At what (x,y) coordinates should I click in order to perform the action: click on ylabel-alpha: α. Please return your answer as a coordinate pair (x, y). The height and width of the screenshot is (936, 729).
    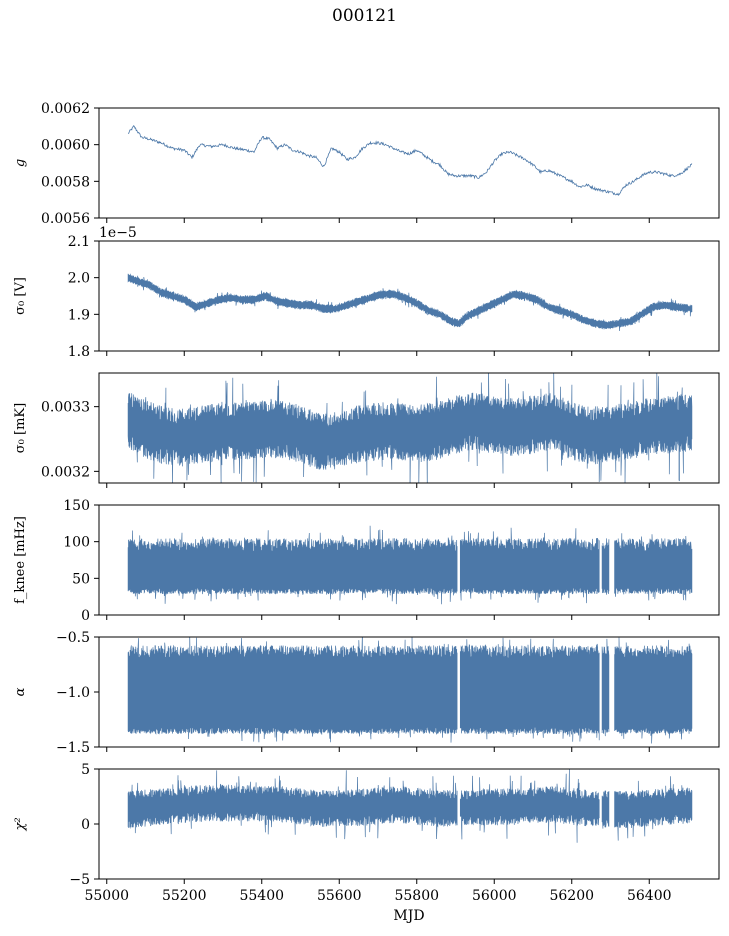
    Looking at the image, I should click on (20, 691).